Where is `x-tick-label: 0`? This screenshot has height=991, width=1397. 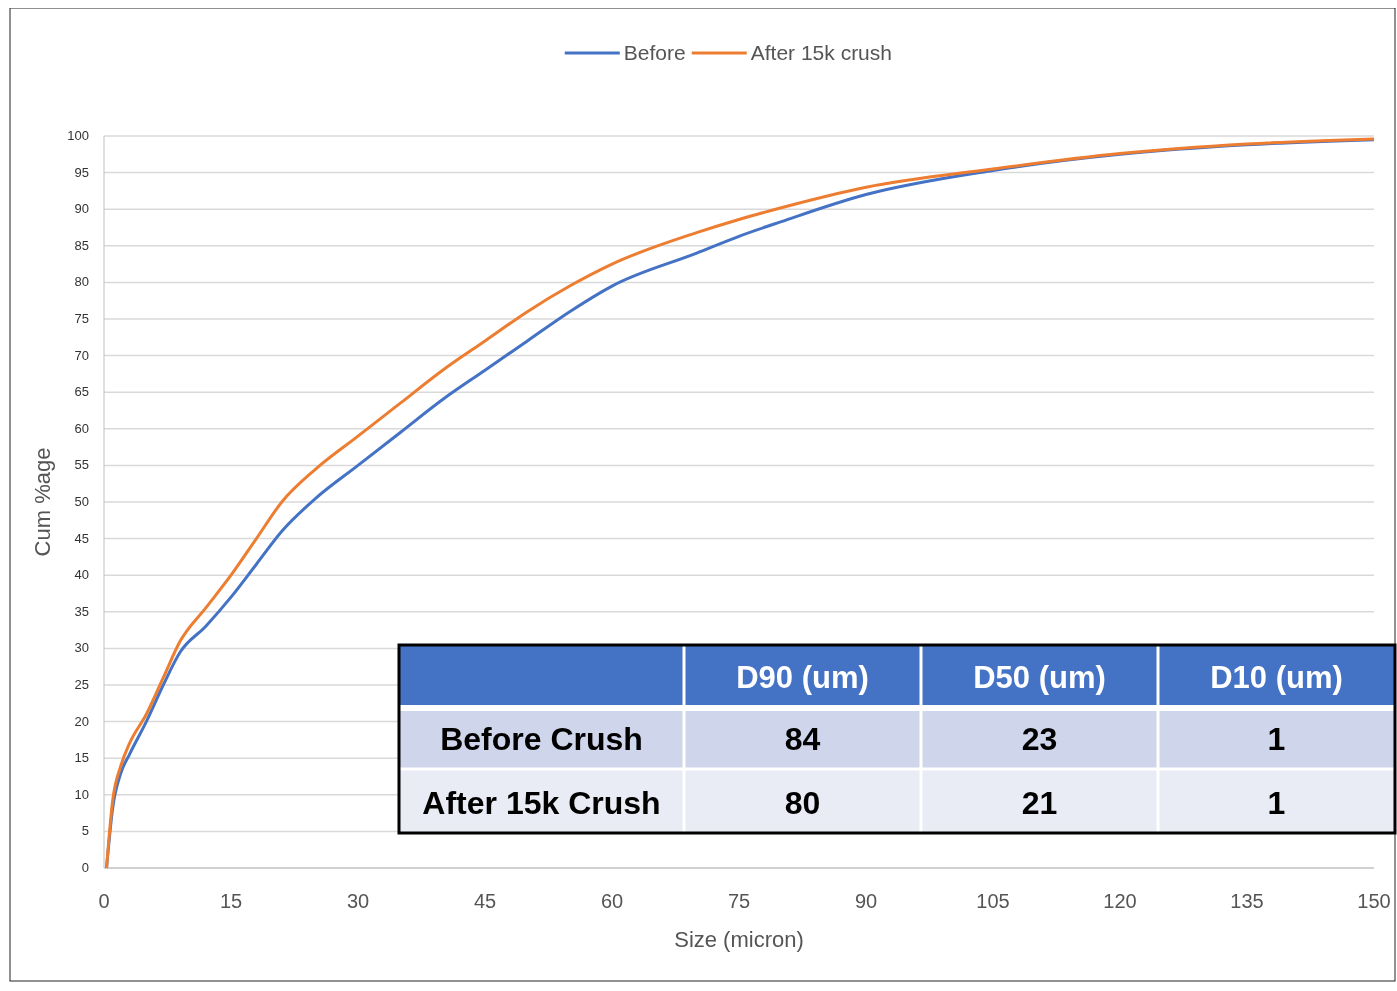 x-tick-label: 0 is located at coordinates (104, 901).